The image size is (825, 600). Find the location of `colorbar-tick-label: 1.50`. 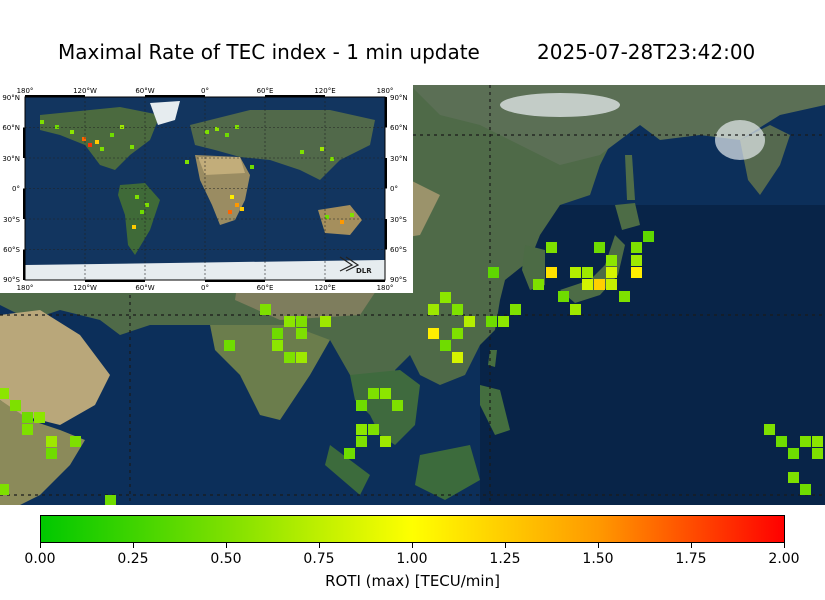

colorbar-tick-label: 1.50 is located at coordinates (598, 559).